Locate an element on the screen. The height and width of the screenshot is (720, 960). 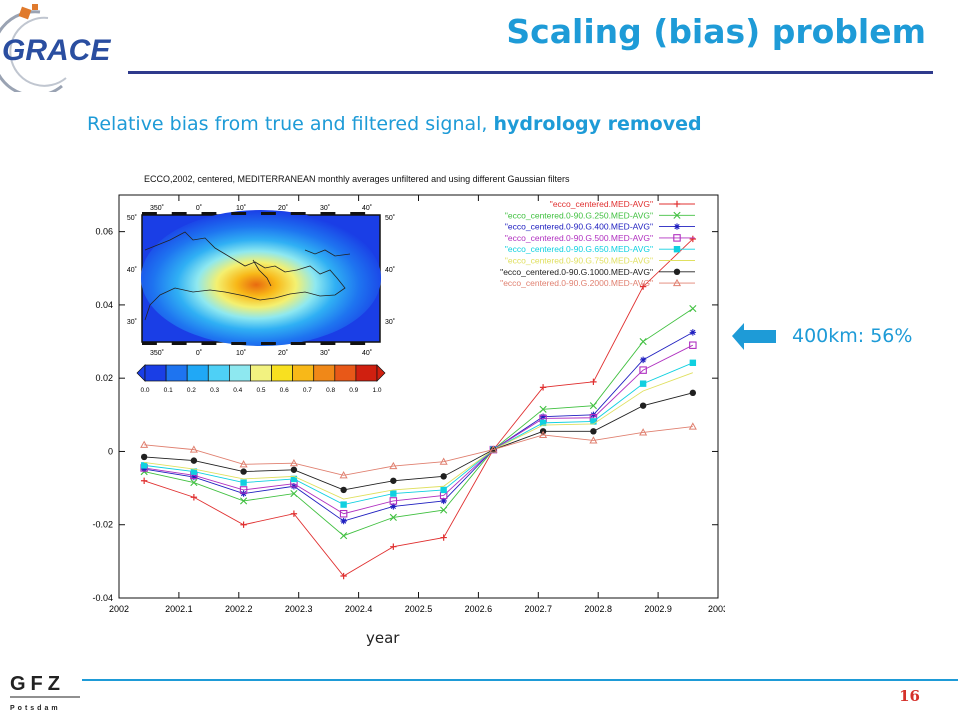
colorbar-tick-label: 0.5 is located at coordinates (260, 390).